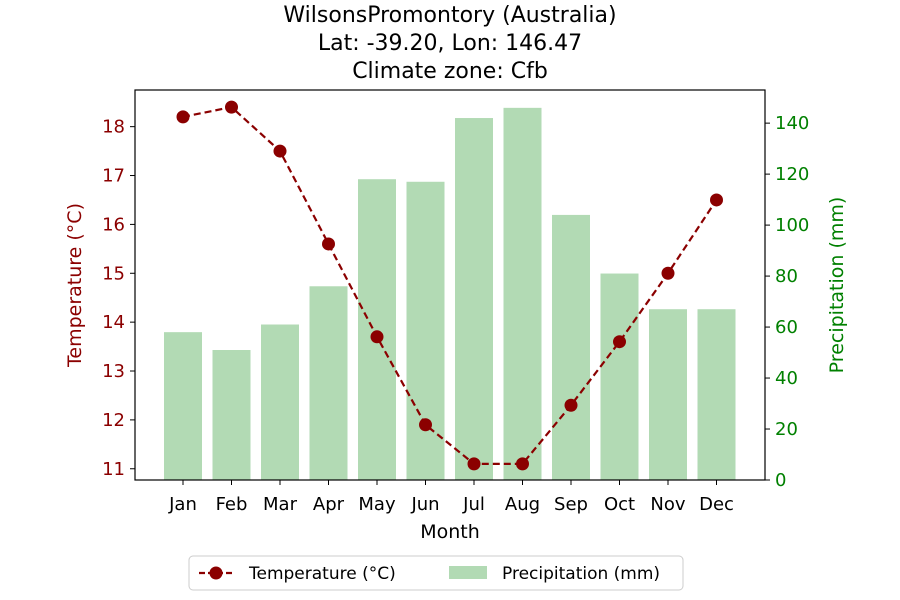 This screenshot has width=900, height=600. I want to click on left-y-tick-label-15: 15, so click(113, 273).